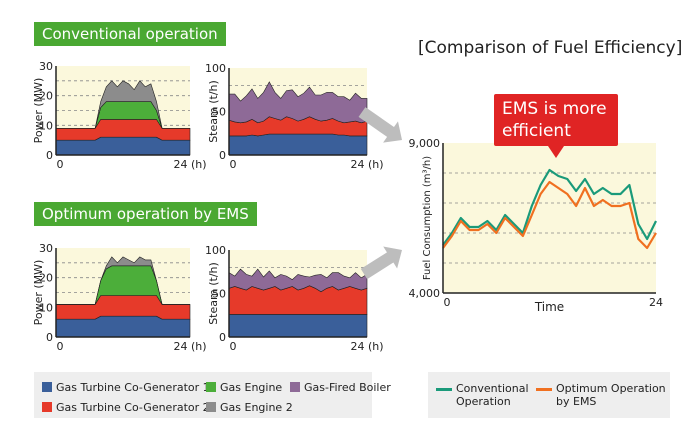  Describe the element at coordinates (46, 66) in the screenshot. I see `conv-power-ytick-label: 30` at that location.